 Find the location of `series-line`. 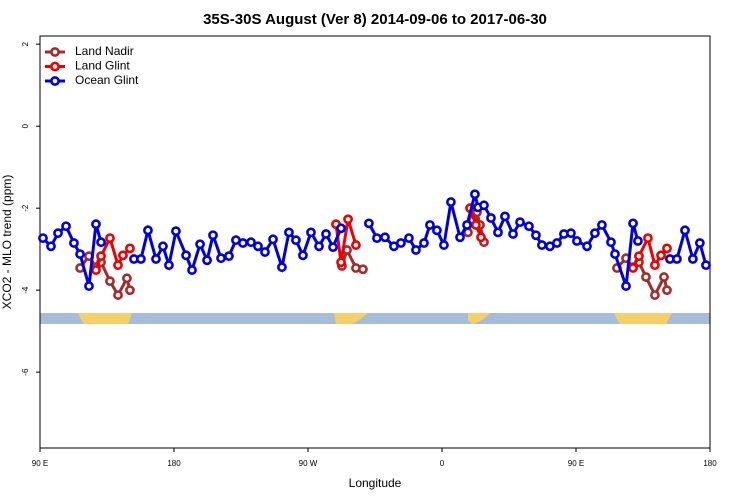

series-line is located at coordinates (373, 253).